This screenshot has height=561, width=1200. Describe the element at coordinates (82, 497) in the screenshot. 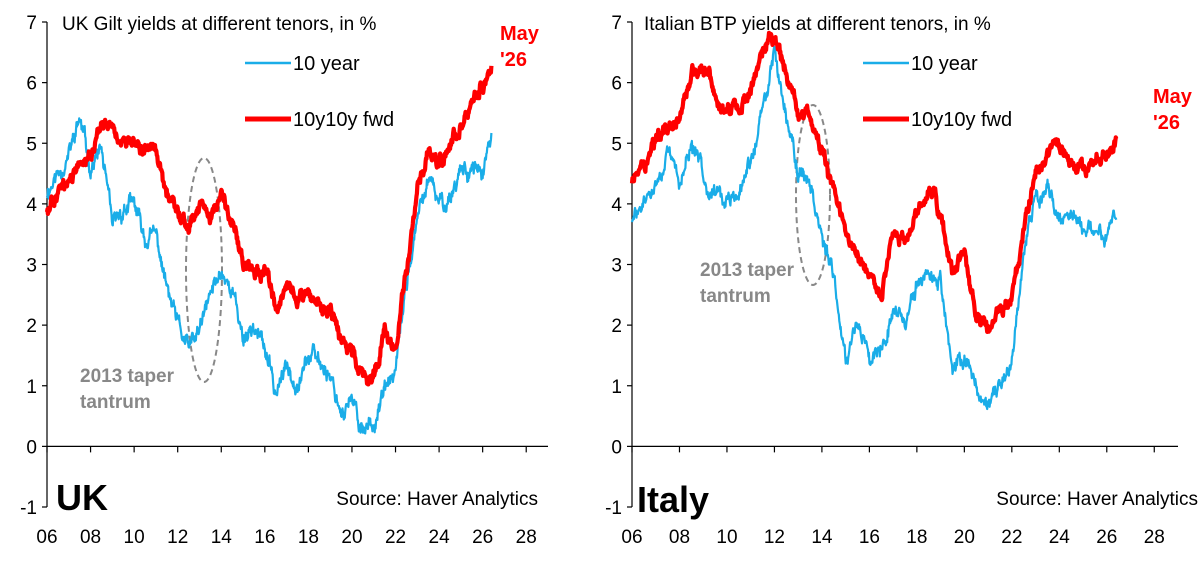

I see `panel-label: UK` at that location.